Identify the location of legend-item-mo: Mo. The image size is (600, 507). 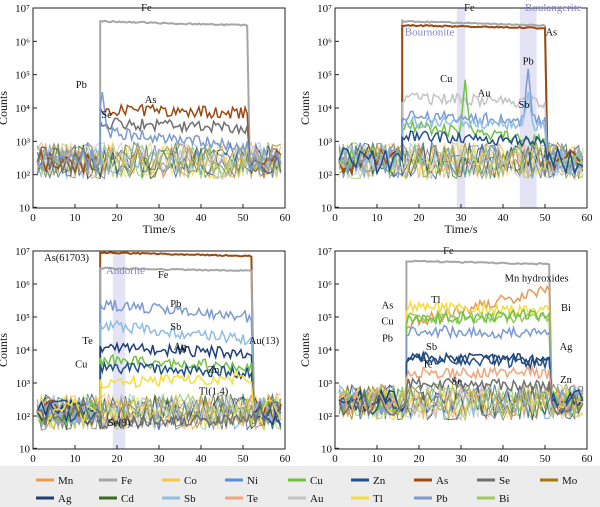
(559, 481).